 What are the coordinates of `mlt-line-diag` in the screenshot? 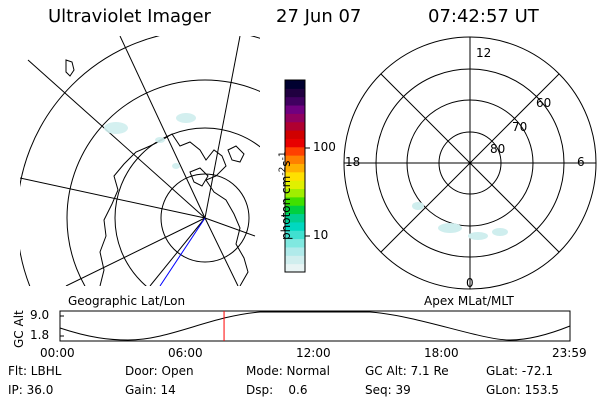 It's located at (470, 163).